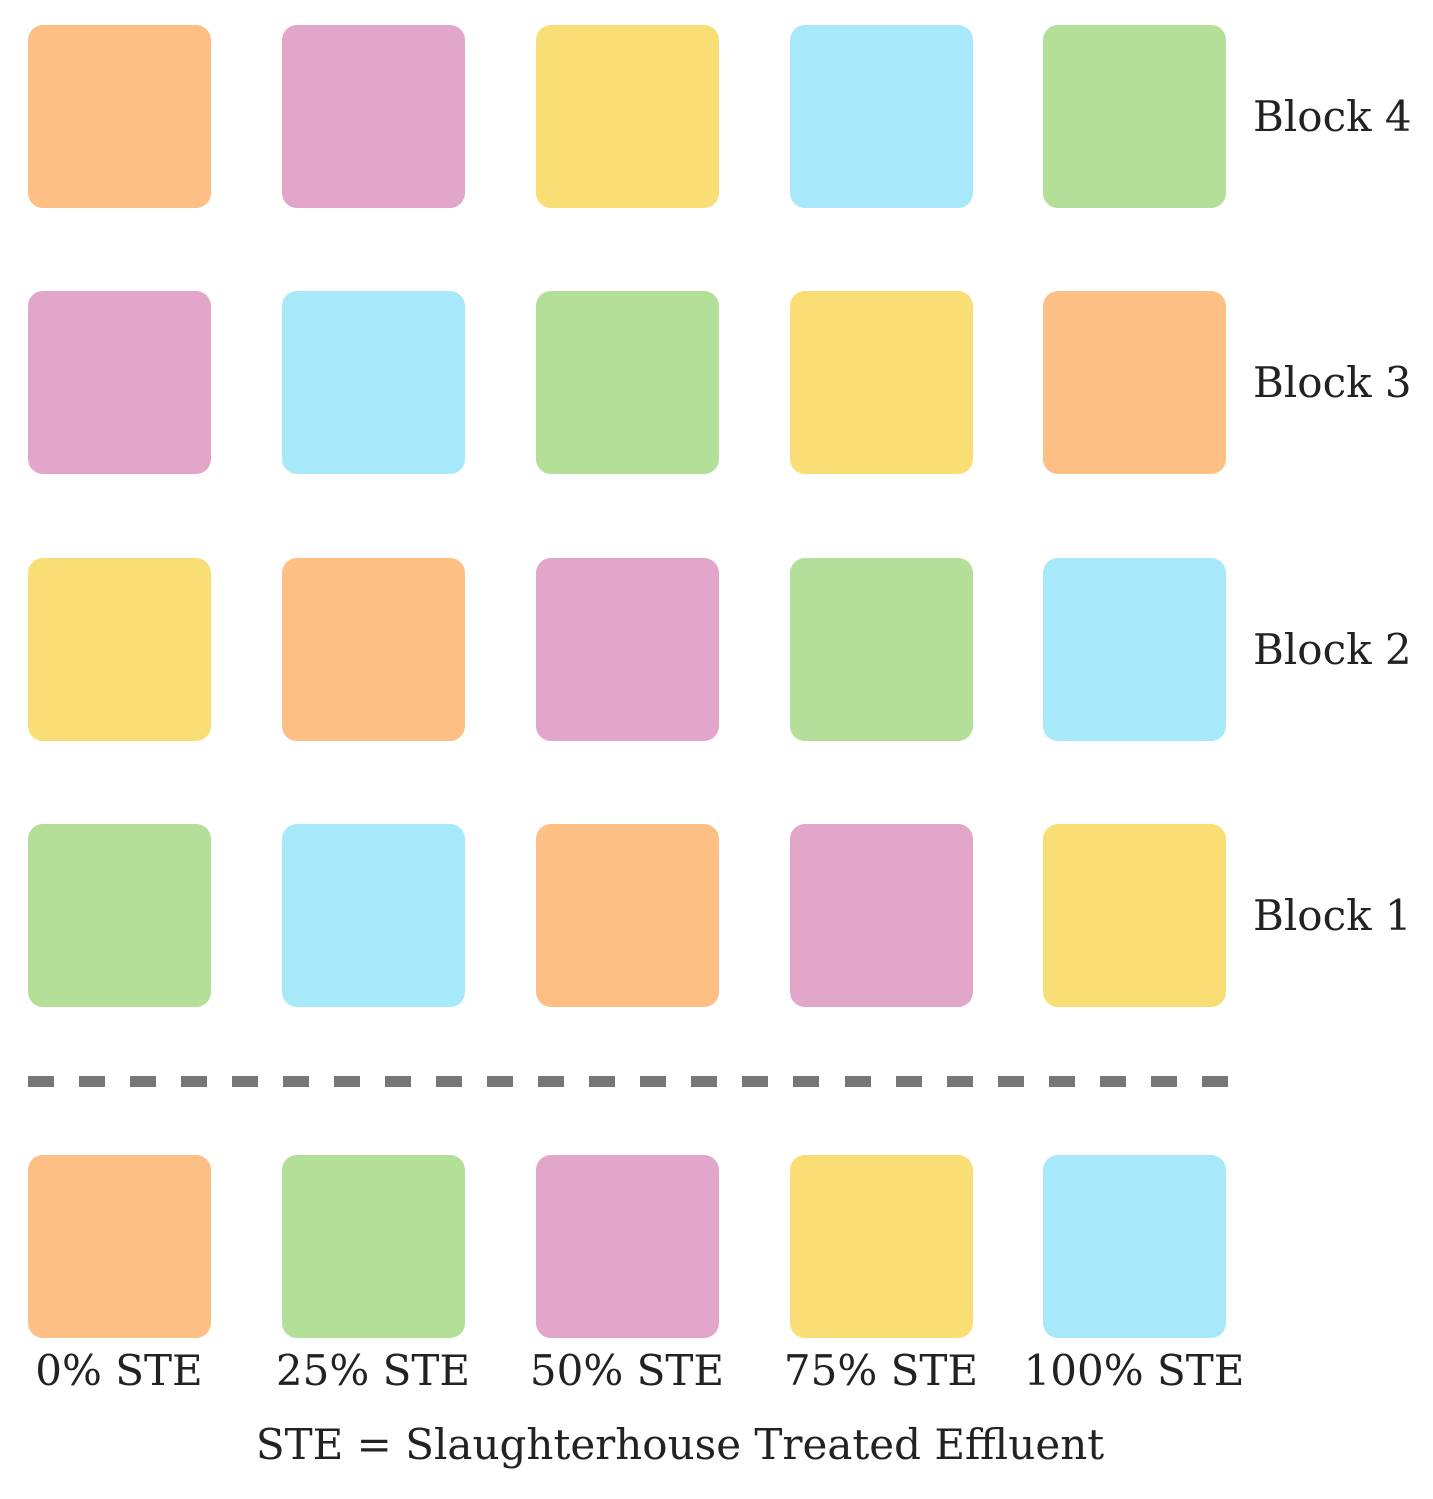 This screenshot has width=1433, height=1499. Describe the element at coordinates (1332, 116) in the screenshot. I see `block-label: Block 4` at that location.